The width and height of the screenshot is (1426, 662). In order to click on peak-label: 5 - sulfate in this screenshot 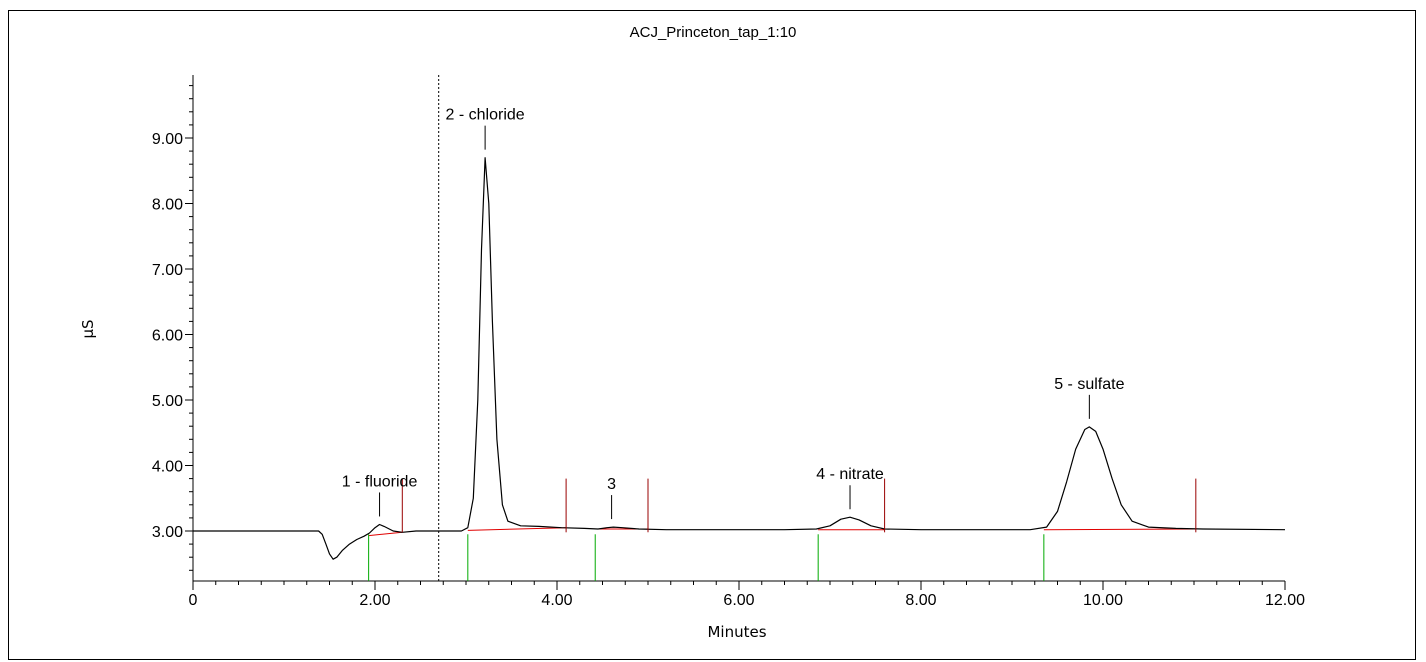, I will do `click(1089, 384)`.